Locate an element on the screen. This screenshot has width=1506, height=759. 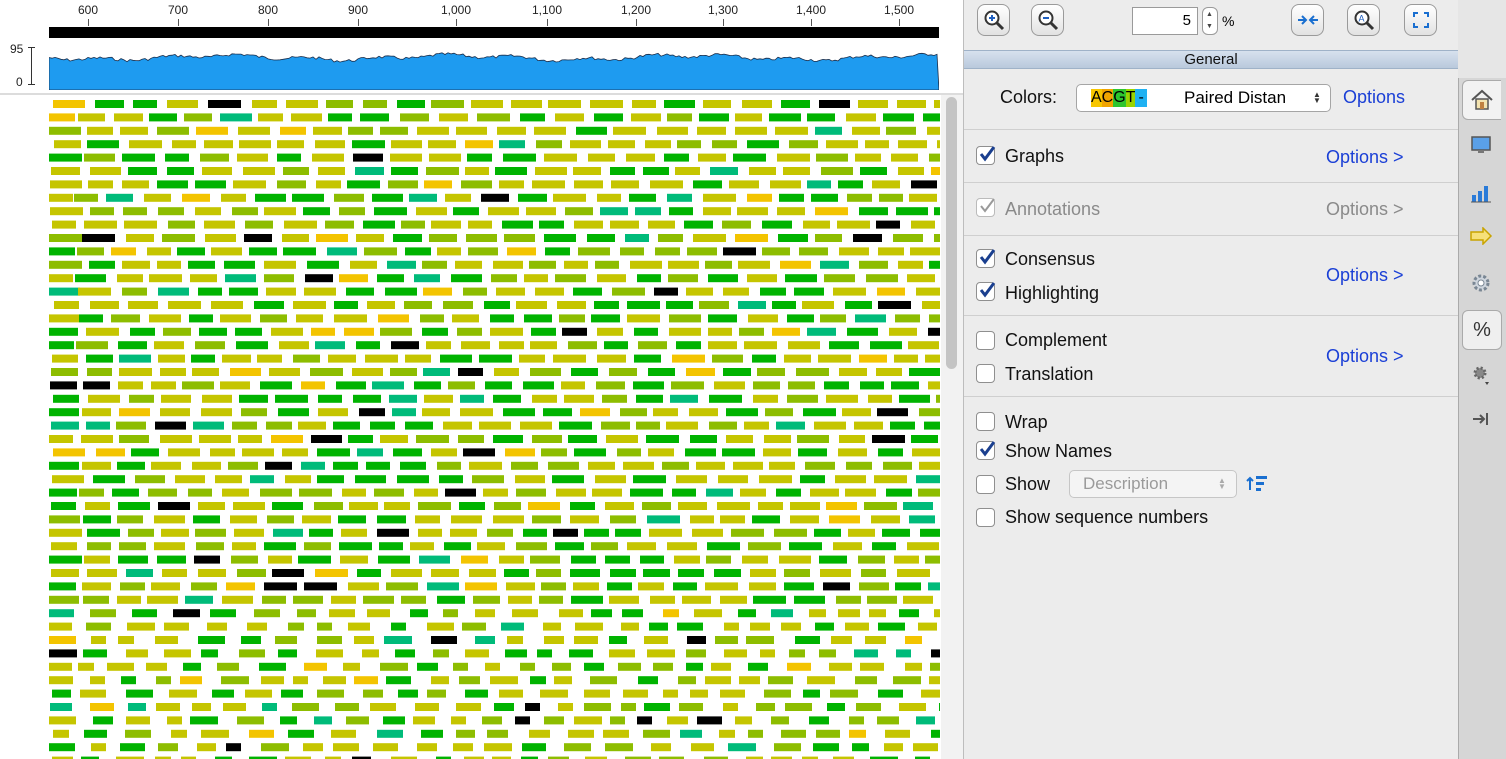
tab-display is located at coordinates (1481, 145).